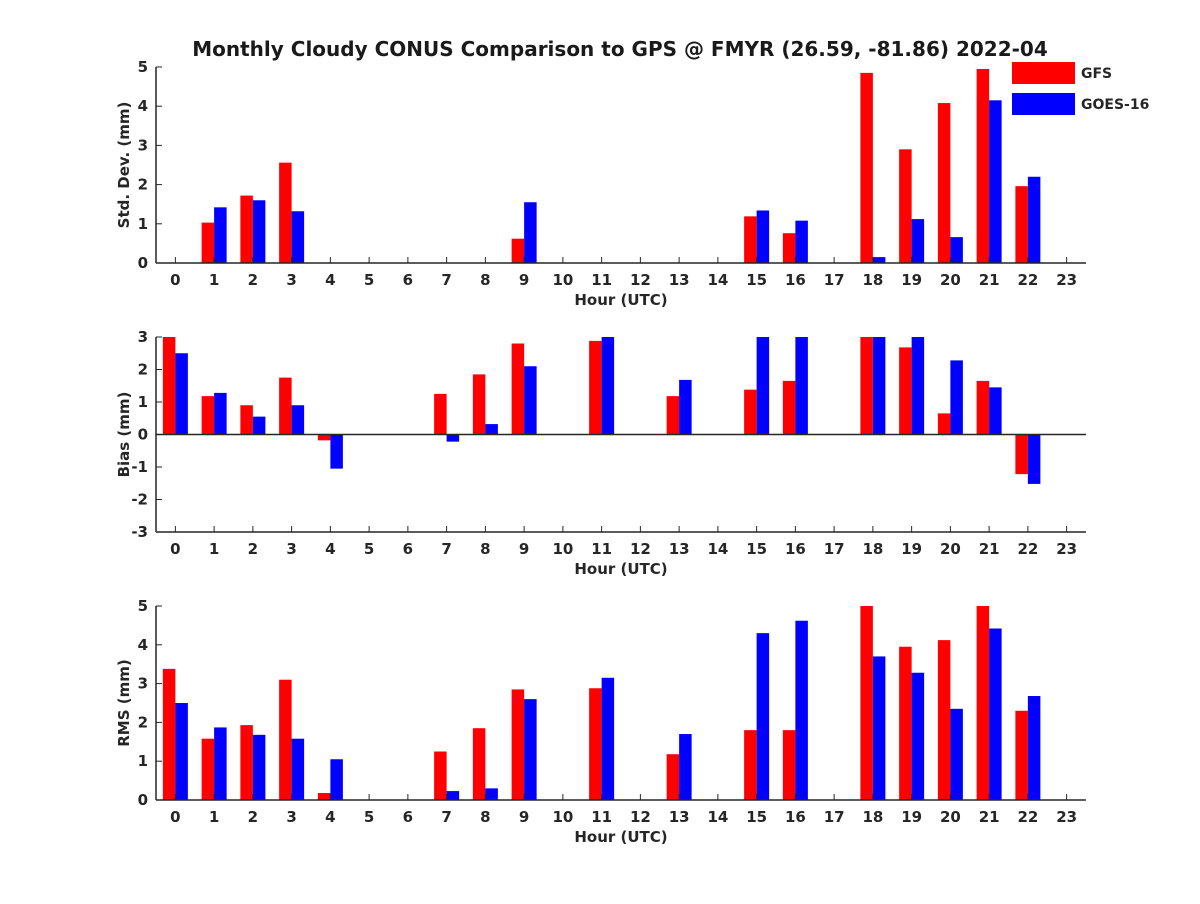 The height and width of the screenshot is (904, 1200). I want to click on bar-std-goes-16-h15, so click(763, 236).